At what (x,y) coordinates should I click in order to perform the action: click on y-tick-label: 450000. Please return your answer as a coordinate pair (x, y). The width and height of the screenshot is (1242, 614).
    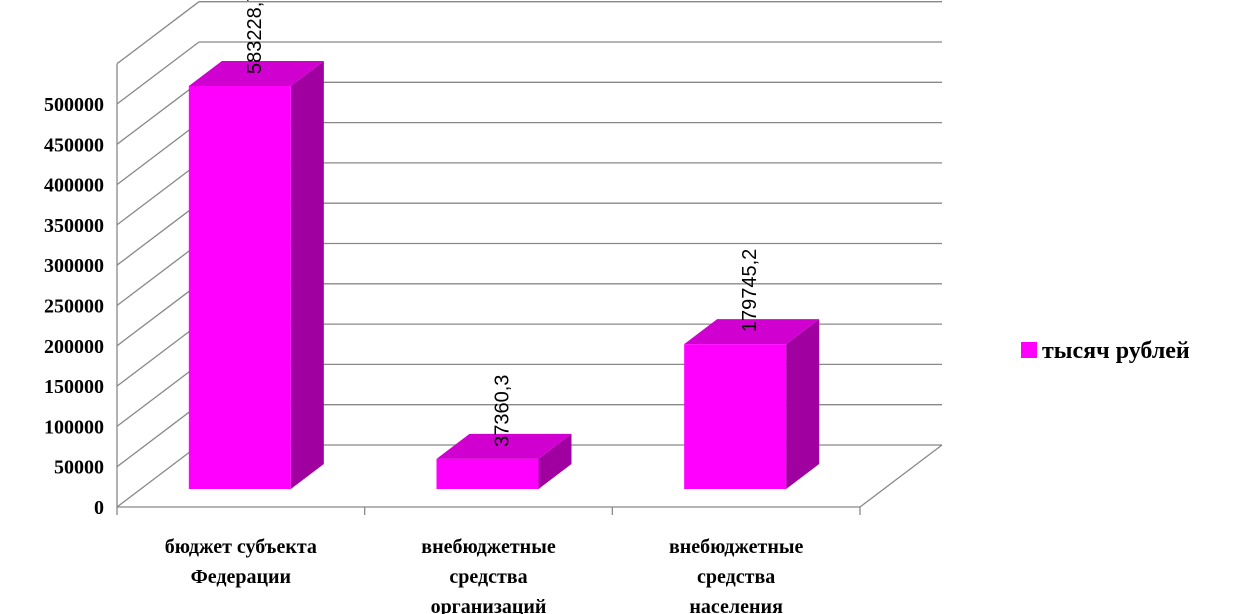
    Looking at the image, I should click on (74, 145).